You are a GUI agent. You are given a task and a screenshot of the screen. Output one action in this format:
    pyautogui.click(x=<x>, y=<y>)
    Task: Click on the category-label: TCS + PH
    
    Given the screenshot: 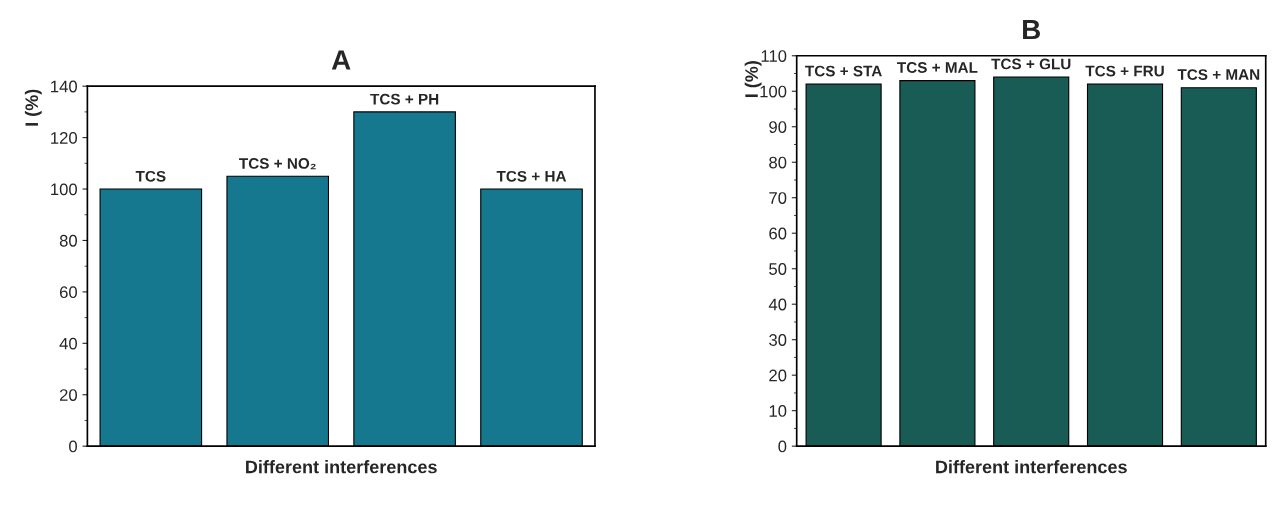 What is the action you would take?
    pyautogui.click(x=404, y=99)
    